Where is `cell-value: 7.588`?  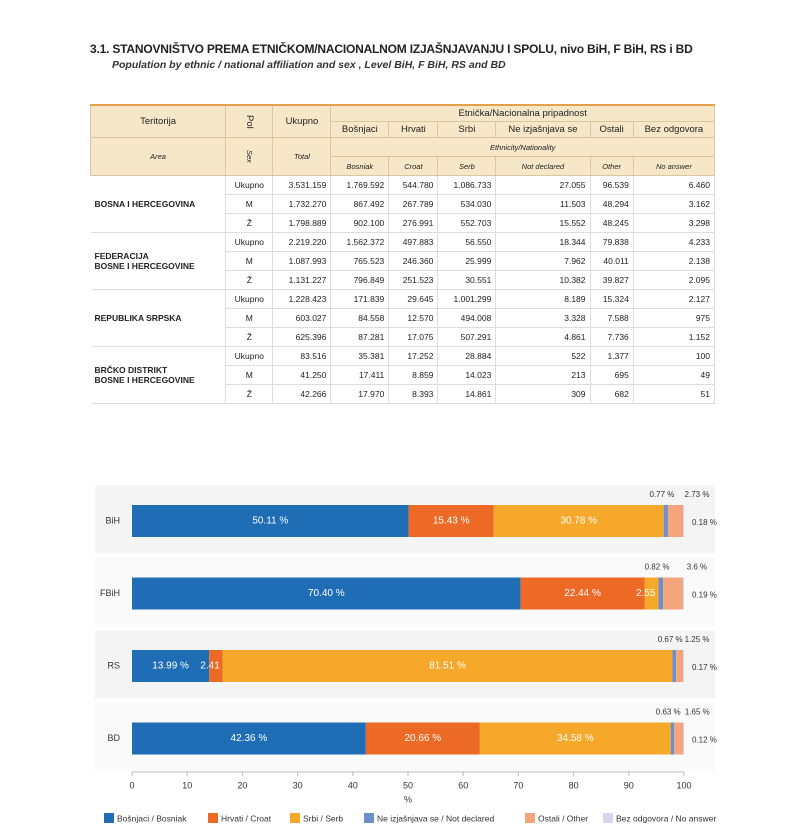
cell-value: 7.588 is located at coordinates (611, 318).